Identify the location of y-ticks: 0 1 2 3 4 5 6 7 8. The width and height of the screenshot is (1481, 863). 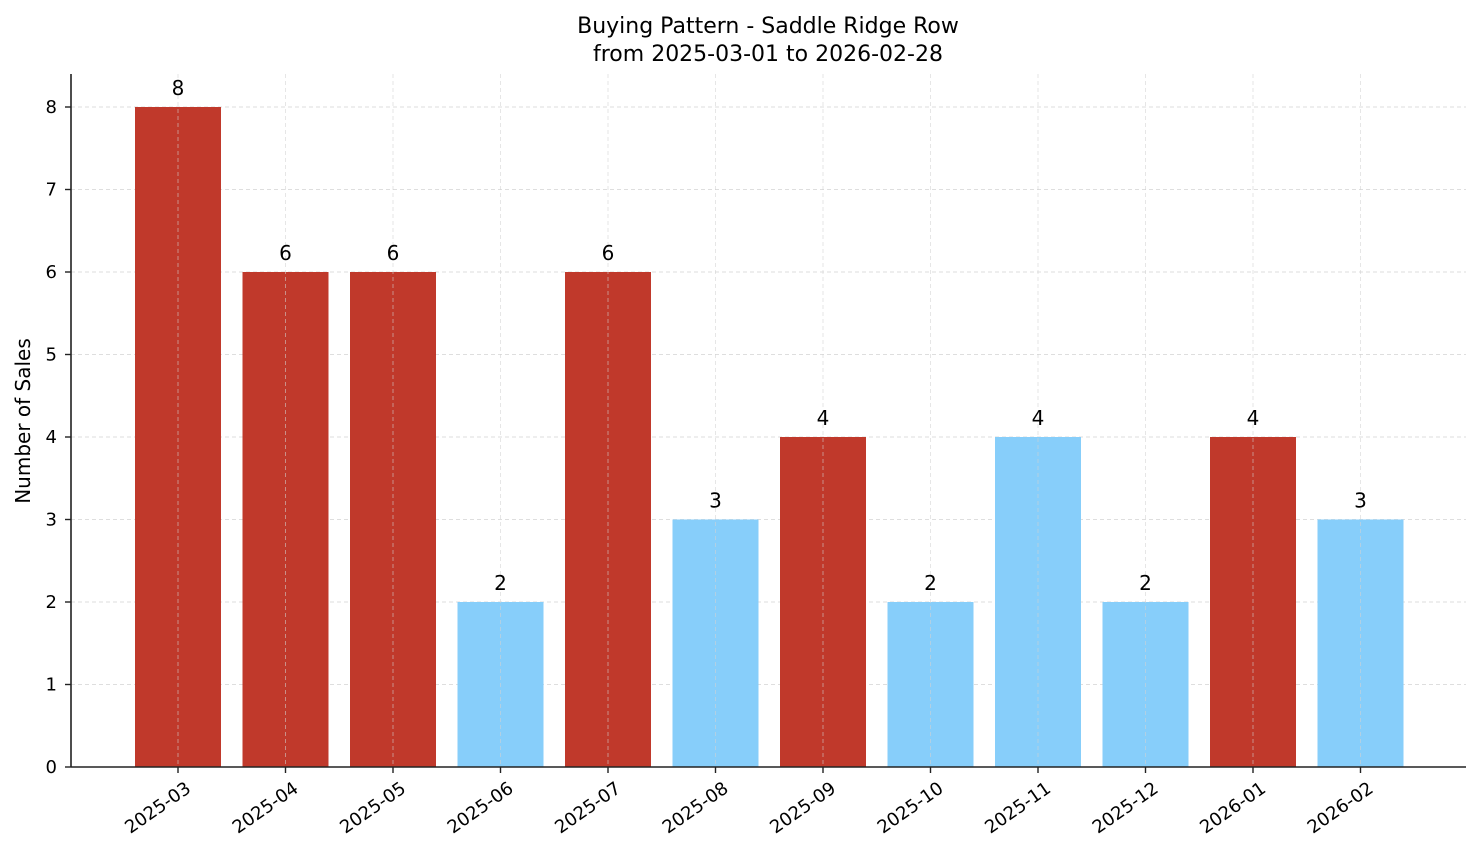
(58, 437).